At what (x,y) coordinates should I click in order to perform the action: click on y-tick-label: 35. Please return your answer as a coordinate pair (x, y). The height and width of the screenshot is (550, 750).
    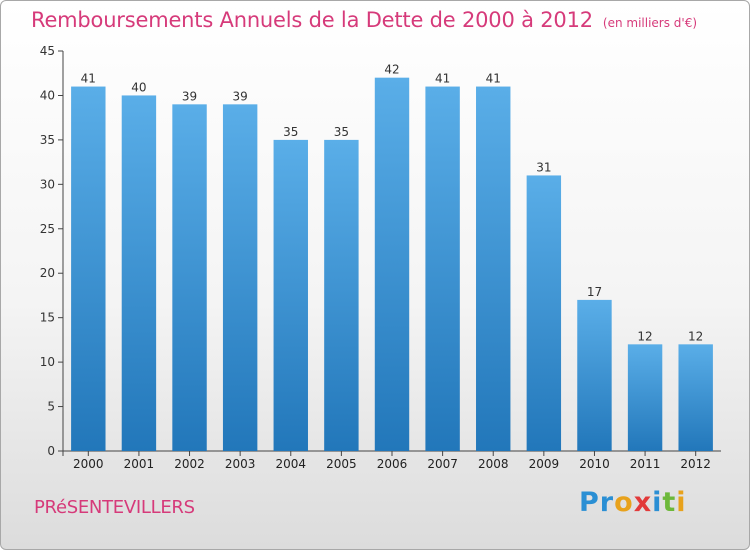
    Looking at the image, I should click on (47, 140).